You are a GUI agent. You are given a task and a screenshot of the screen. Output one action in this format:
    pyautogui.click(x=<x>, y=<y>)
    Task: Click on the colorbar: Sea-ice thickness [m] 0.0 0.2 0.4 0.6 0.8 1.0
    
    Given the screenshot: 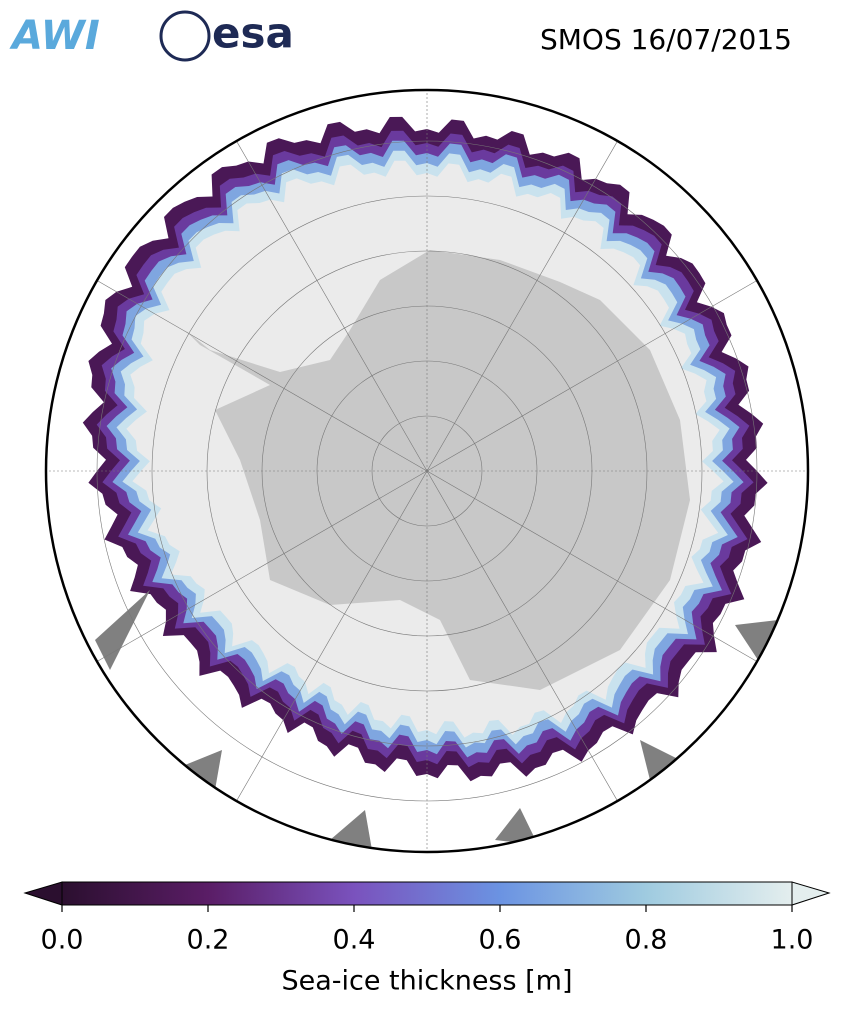 What is the action you would take?
    pyautogui.click(x=427, y=939)
    